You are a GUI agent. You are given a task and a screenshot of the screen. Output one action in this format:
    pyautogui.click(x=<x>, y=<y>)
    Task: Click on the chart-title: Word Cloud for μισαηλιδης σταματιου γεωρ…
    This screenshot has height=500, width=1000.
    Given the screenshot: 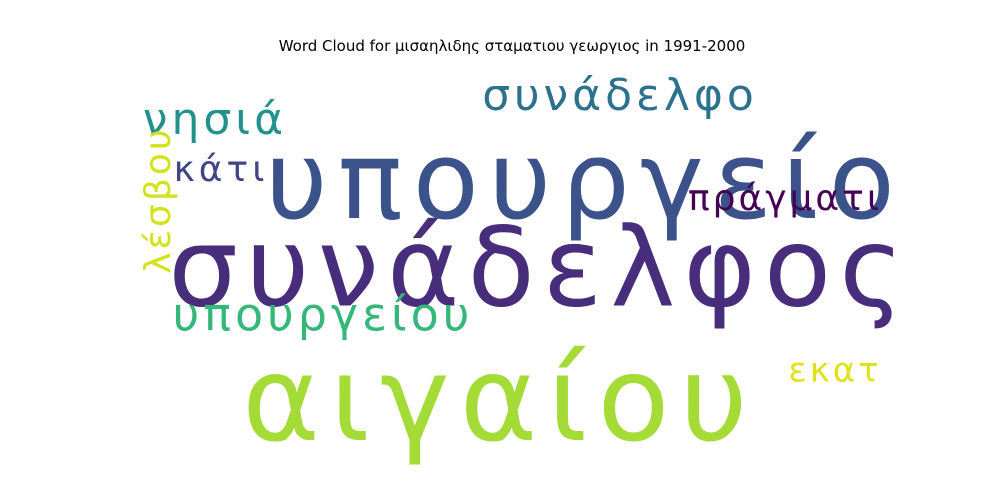 What is the action you would take?
    pyautogui.click(x=512, y=46)
    